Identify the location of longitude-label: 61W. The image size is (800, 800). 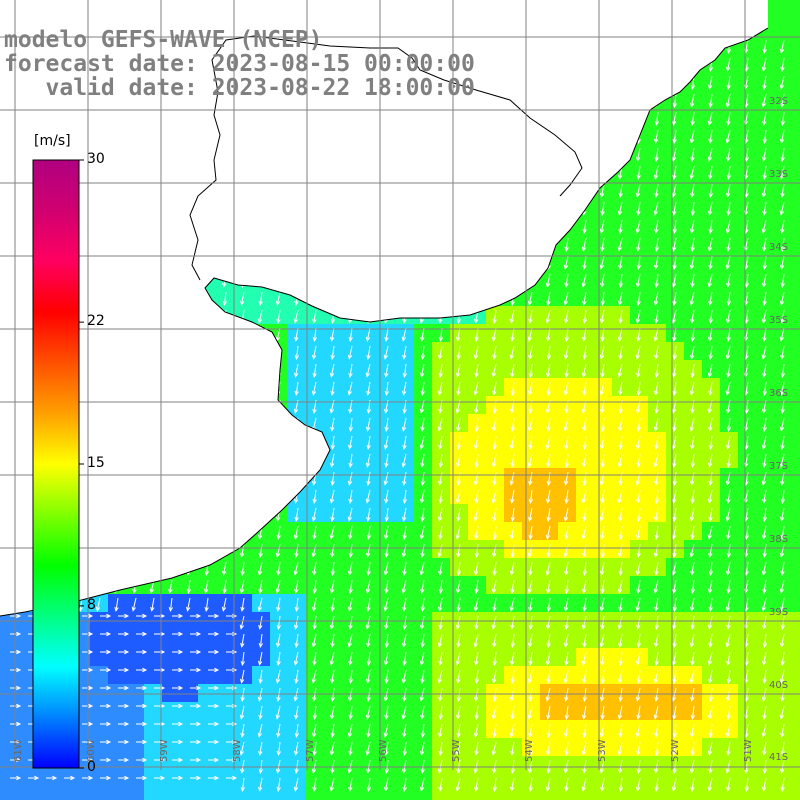
(18, 750).